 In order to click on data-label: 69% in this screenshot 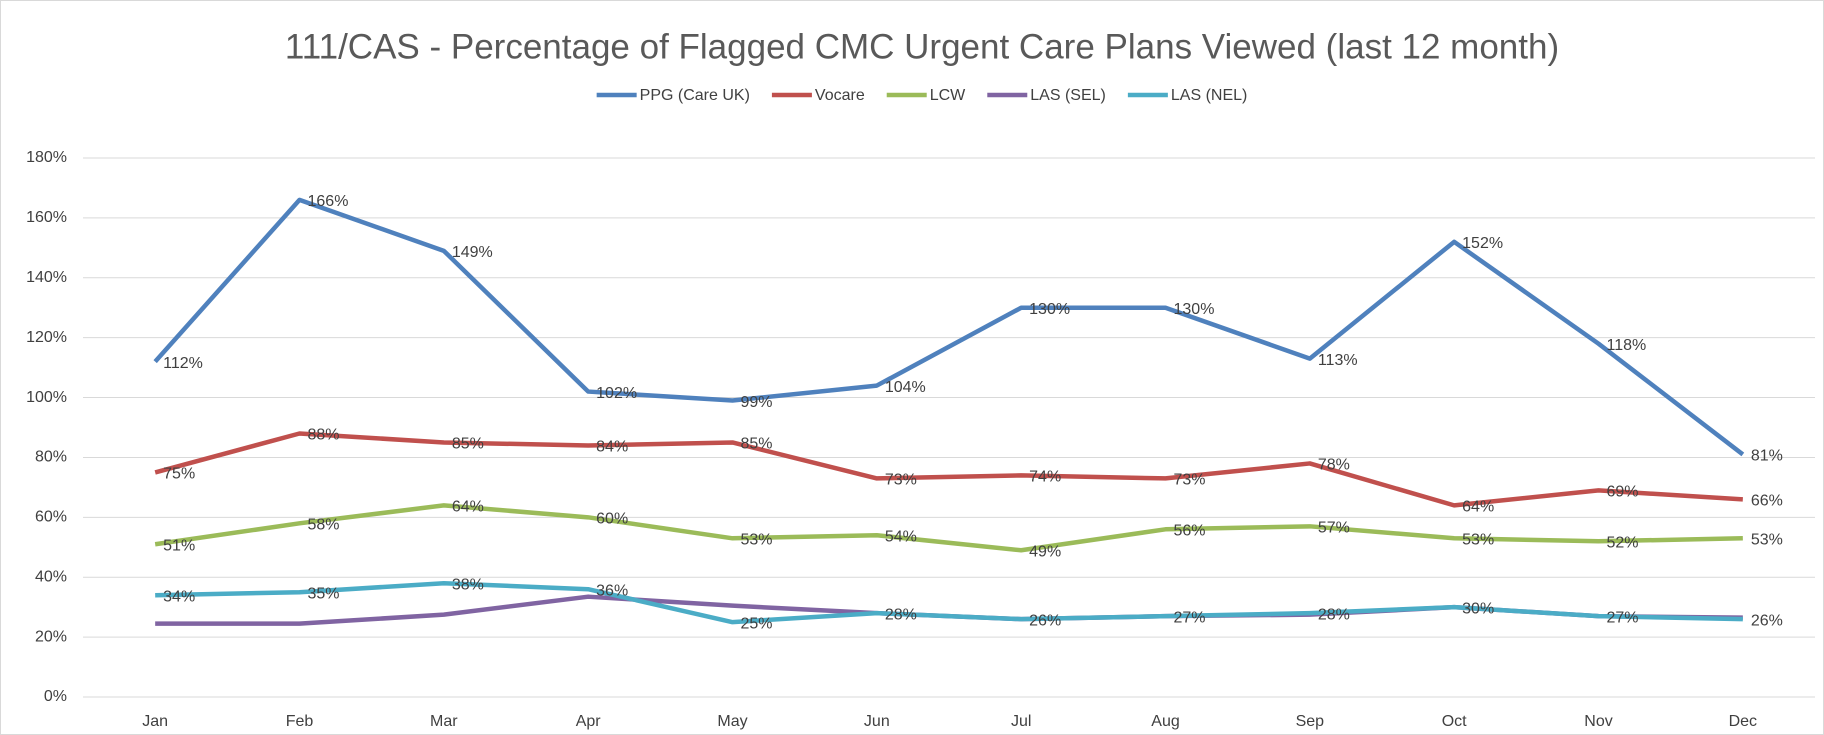, I will do `click(1623, 492)`.